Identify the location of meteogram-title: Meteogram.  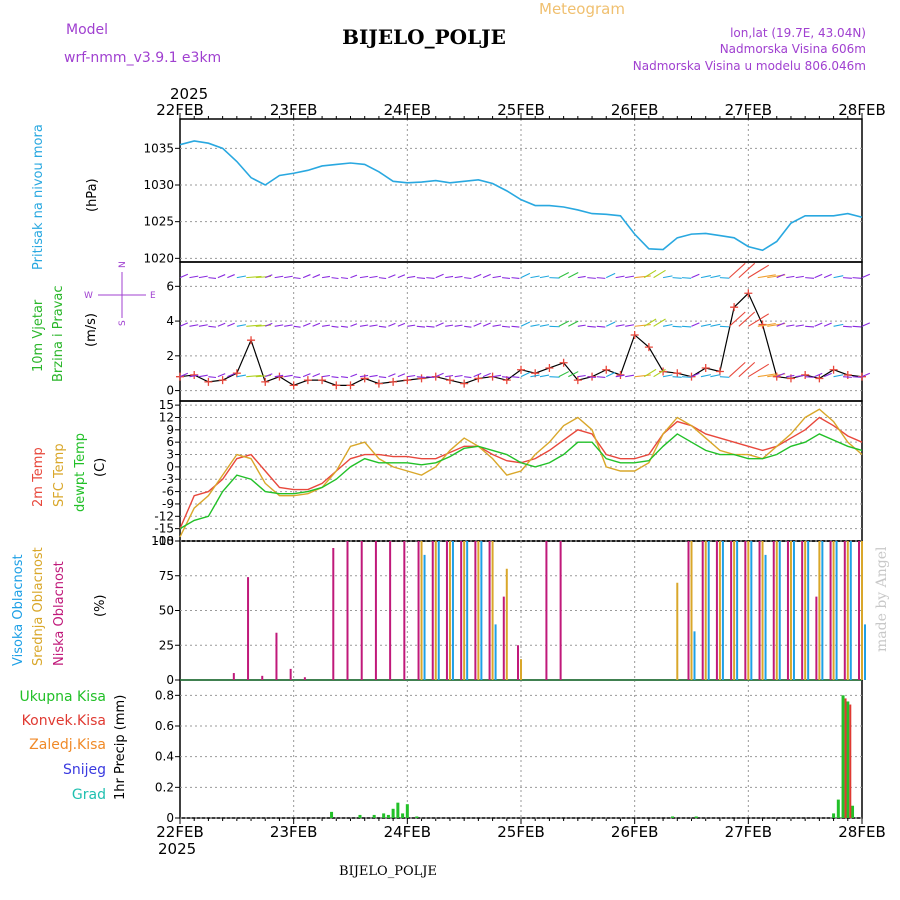
(582, 9).